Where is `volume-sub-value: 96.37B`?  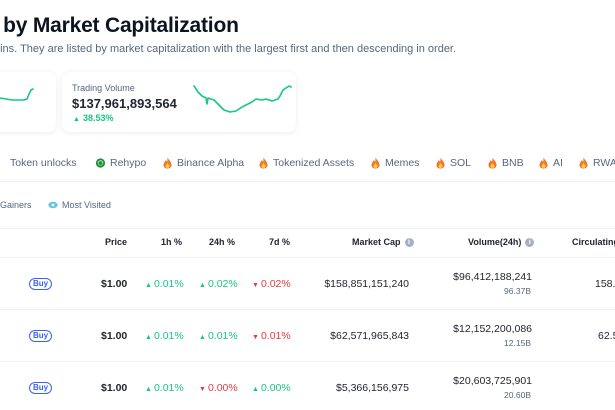 volume-sub-value: 96.37B is located at coordinates (517, 291).